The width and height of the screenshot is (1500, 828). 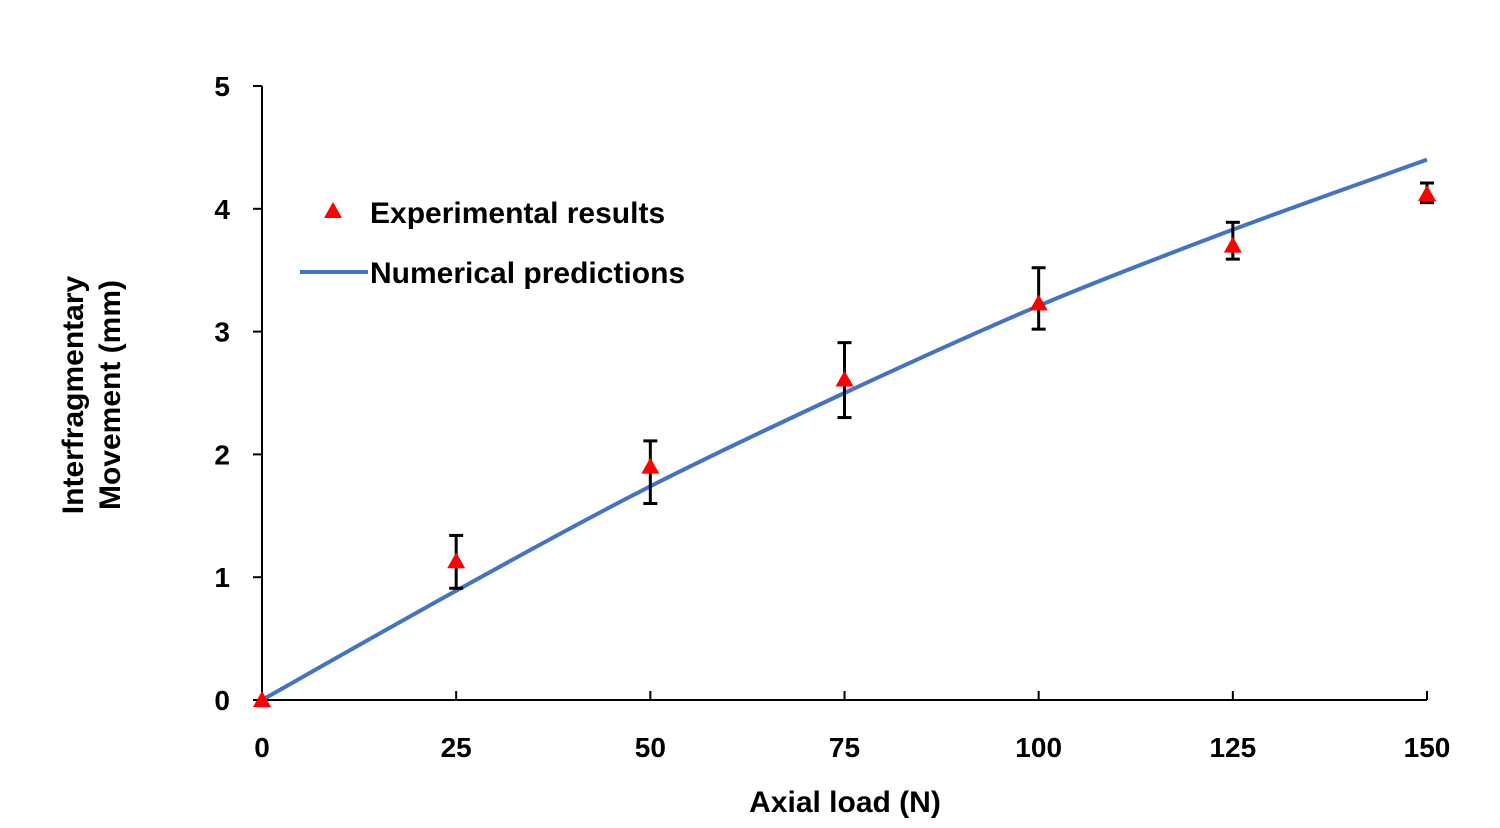 I want to click on y-tick-label: 5, so click(x=222, y=86).